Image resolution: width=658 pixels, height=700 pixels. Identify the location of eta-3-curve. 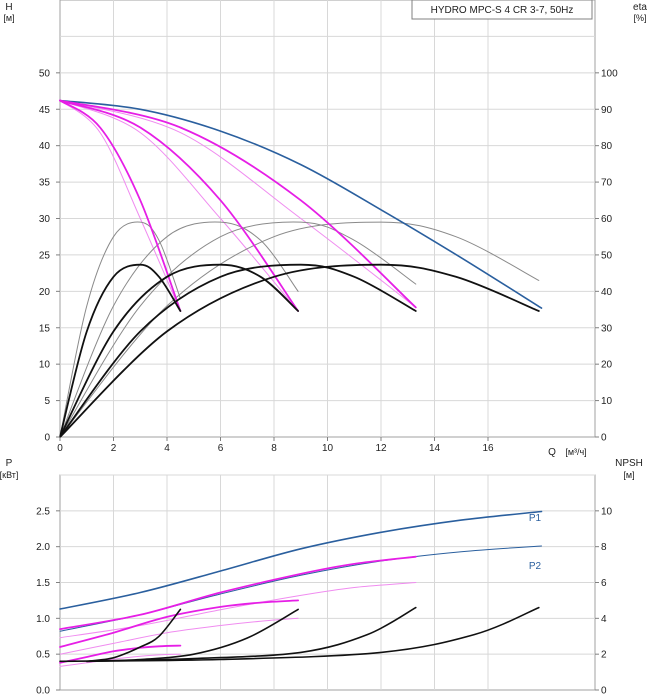
(238, 350).